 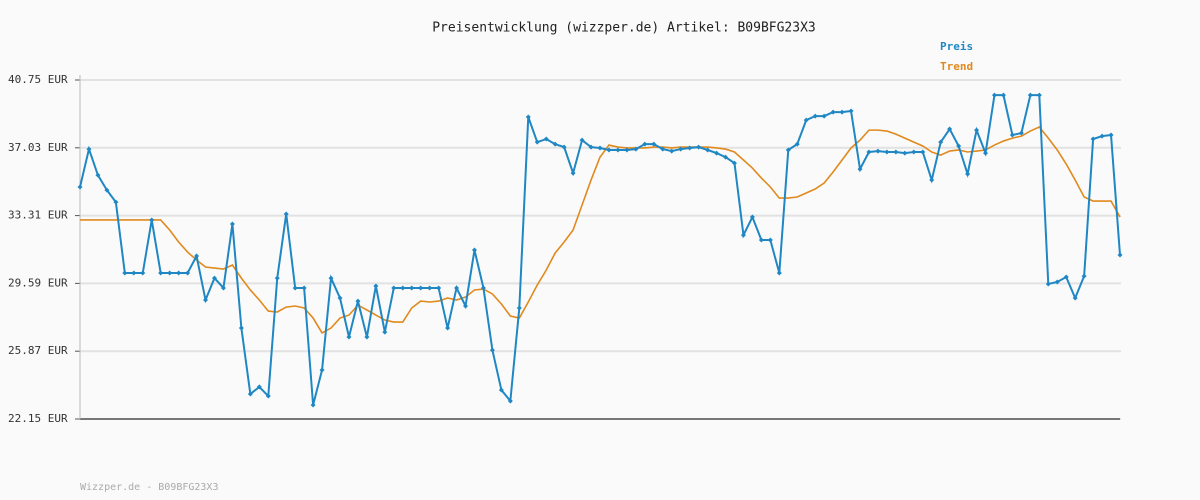 What do you see at coordinates (38, 282) in the screenshot?
I see `y-tick-label: 29.59 EUR` at bounding box center [38, 282].